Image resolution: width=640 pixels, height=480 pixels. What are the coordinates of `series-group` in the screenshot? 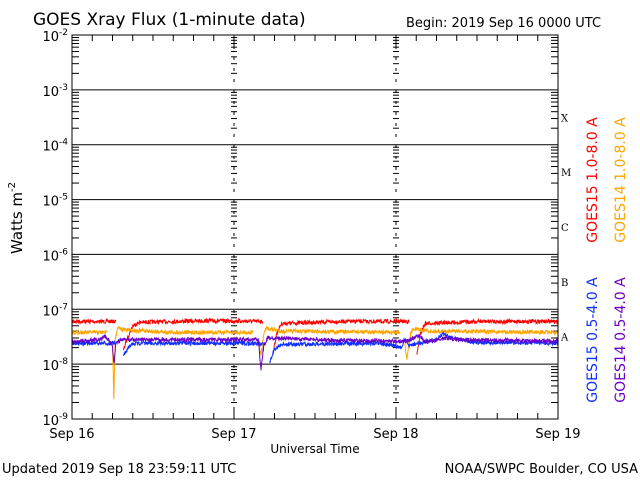 It's located at (315, 358).